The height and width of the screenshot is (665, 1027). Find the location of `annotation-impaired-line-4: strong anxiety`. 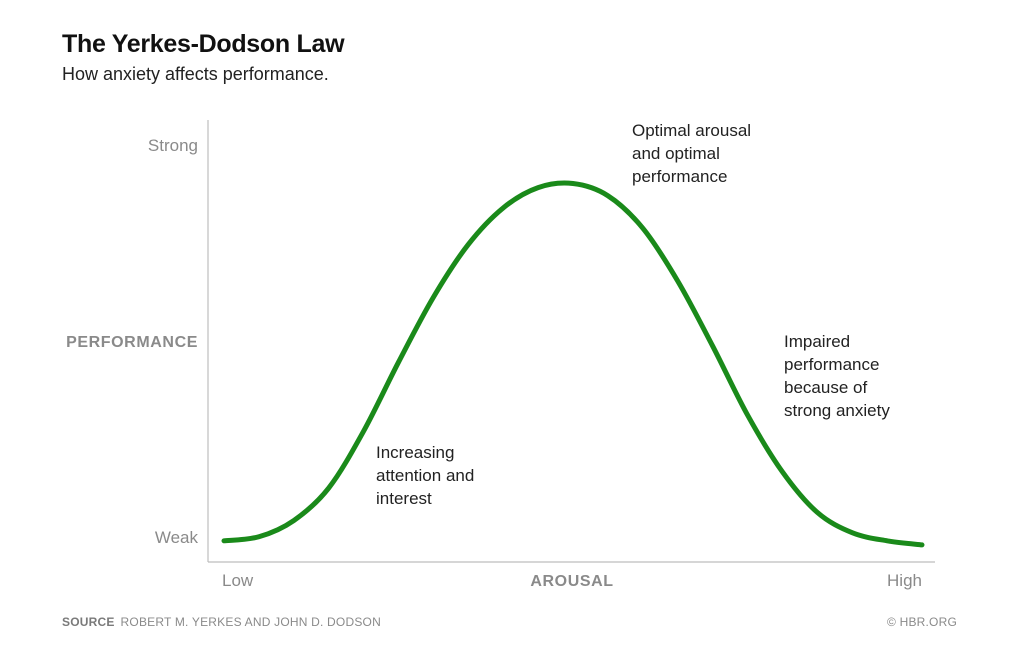

annotation-impaired-line-4: strong anxiety is located at coordinates (837, 410).